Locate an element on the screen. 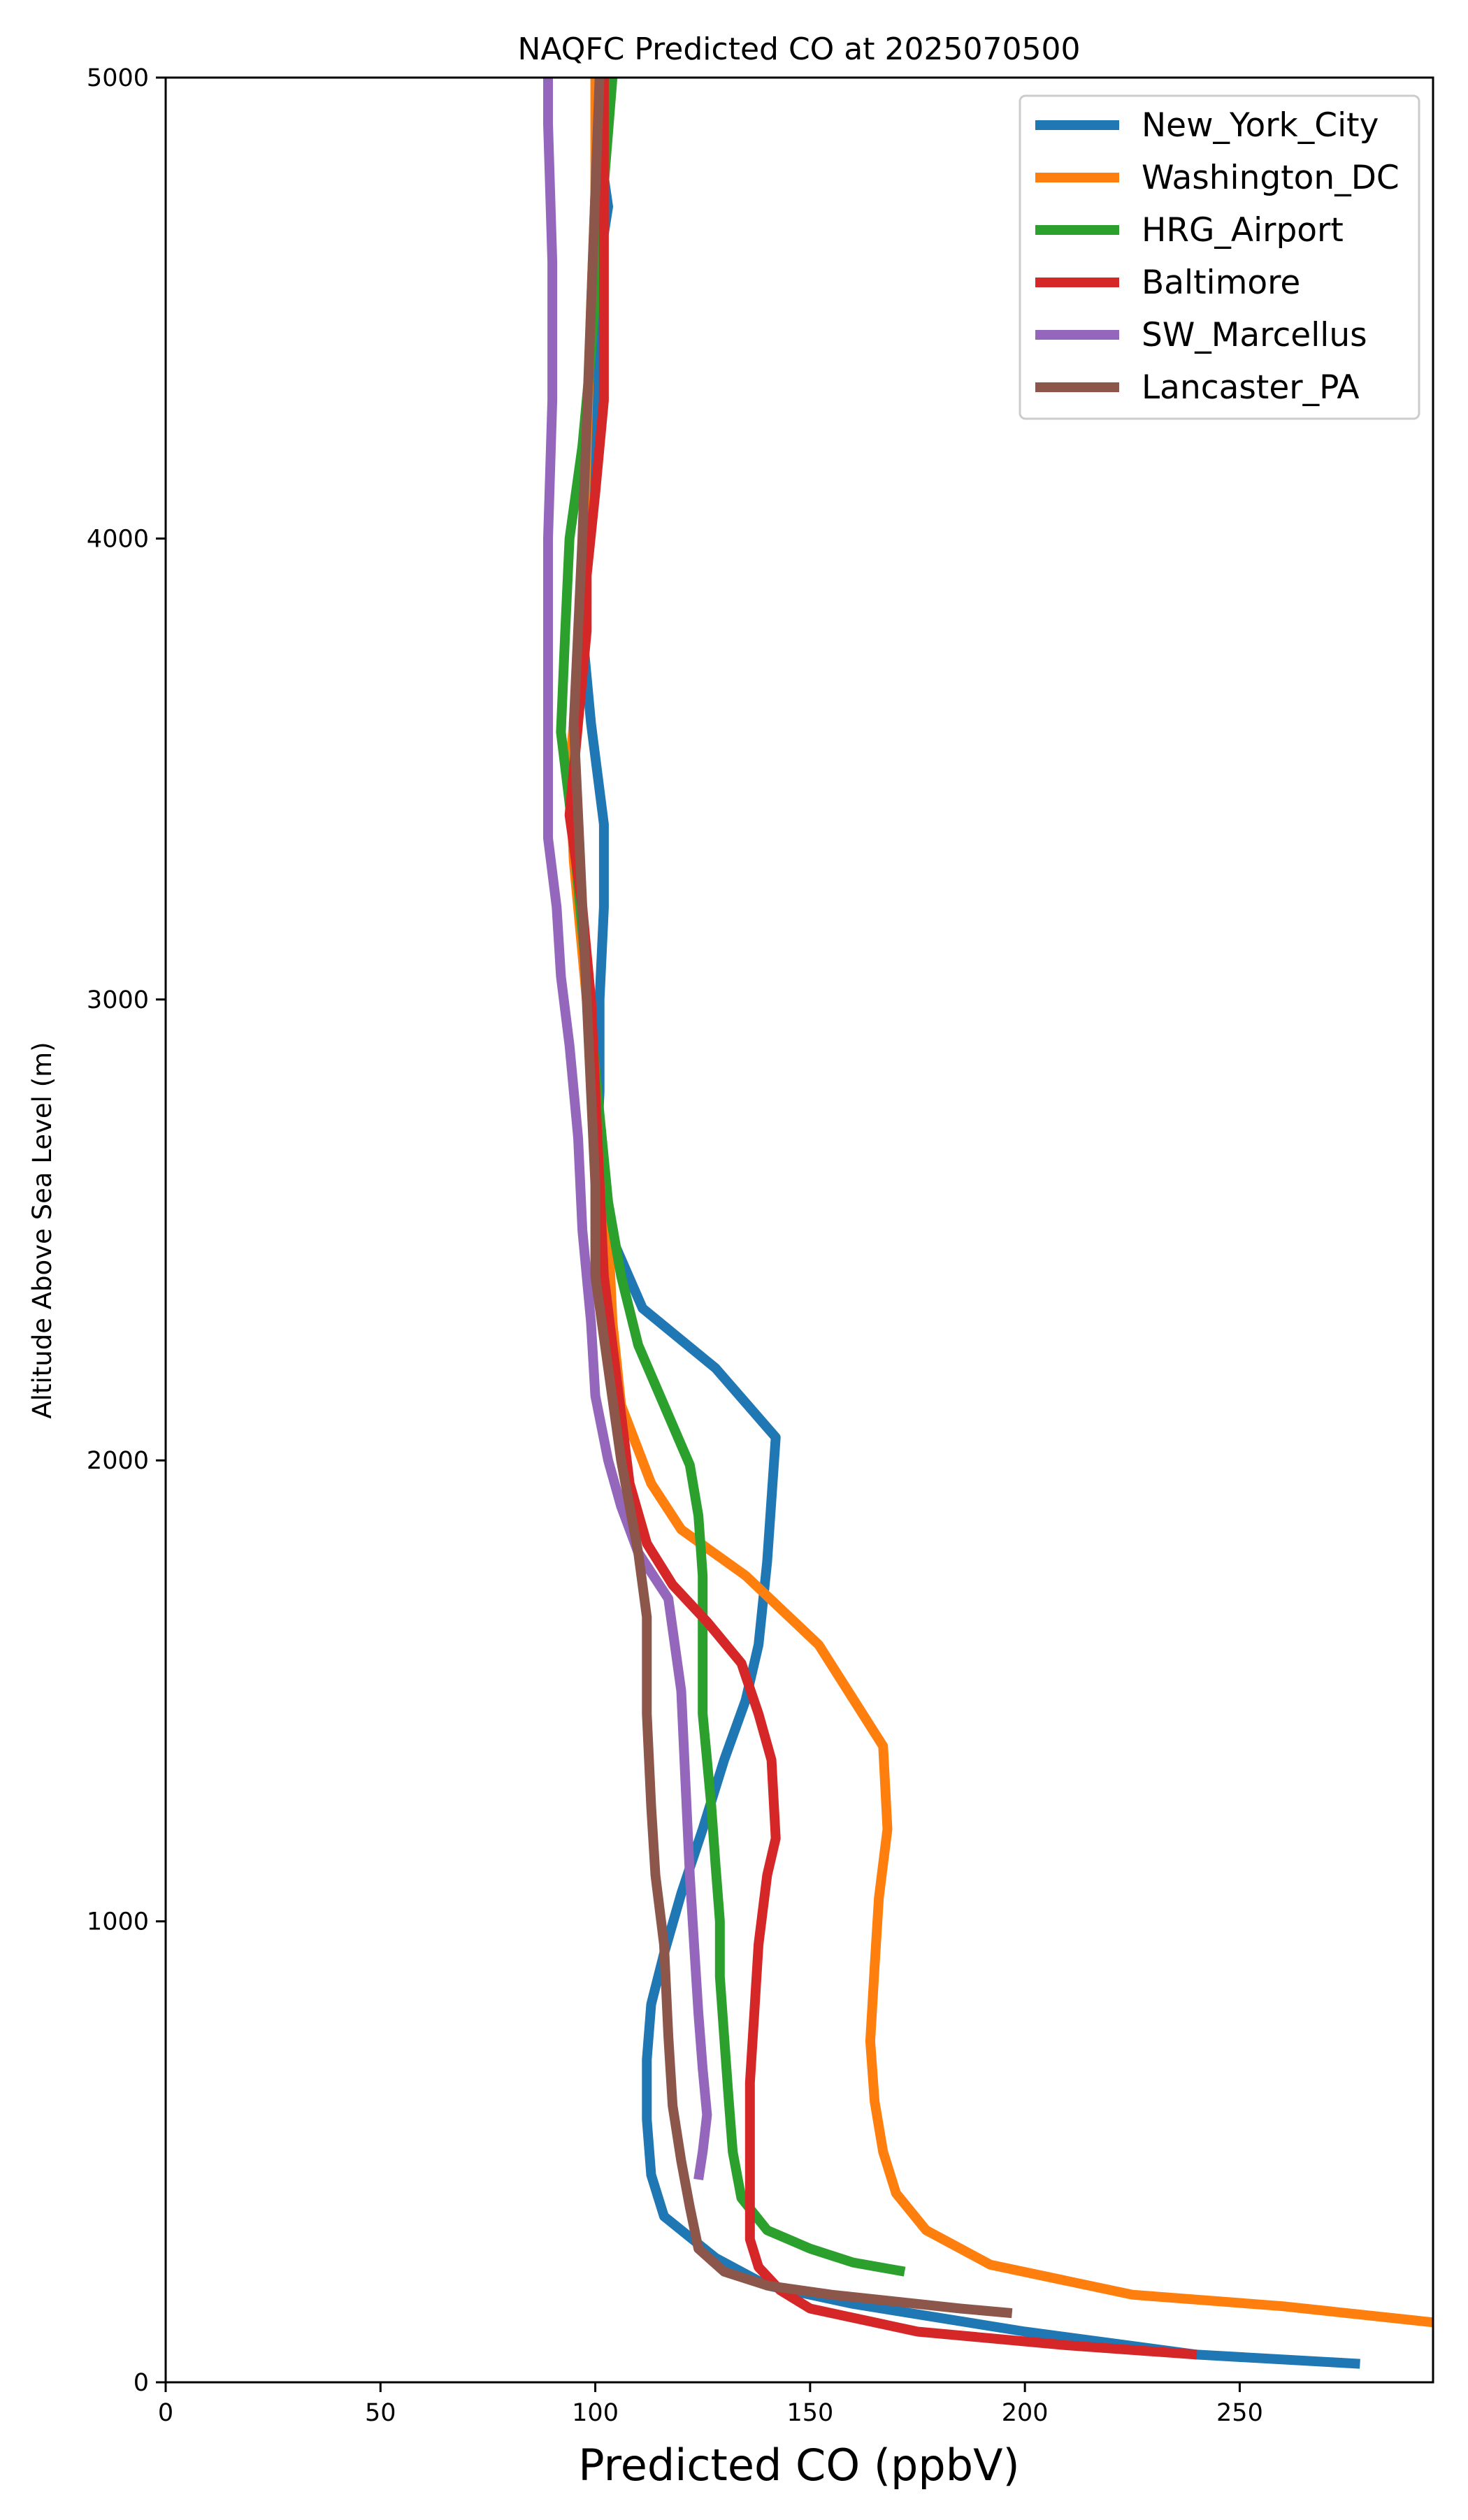  x-tick-label: 0 is located at coordinates (165, 2413).